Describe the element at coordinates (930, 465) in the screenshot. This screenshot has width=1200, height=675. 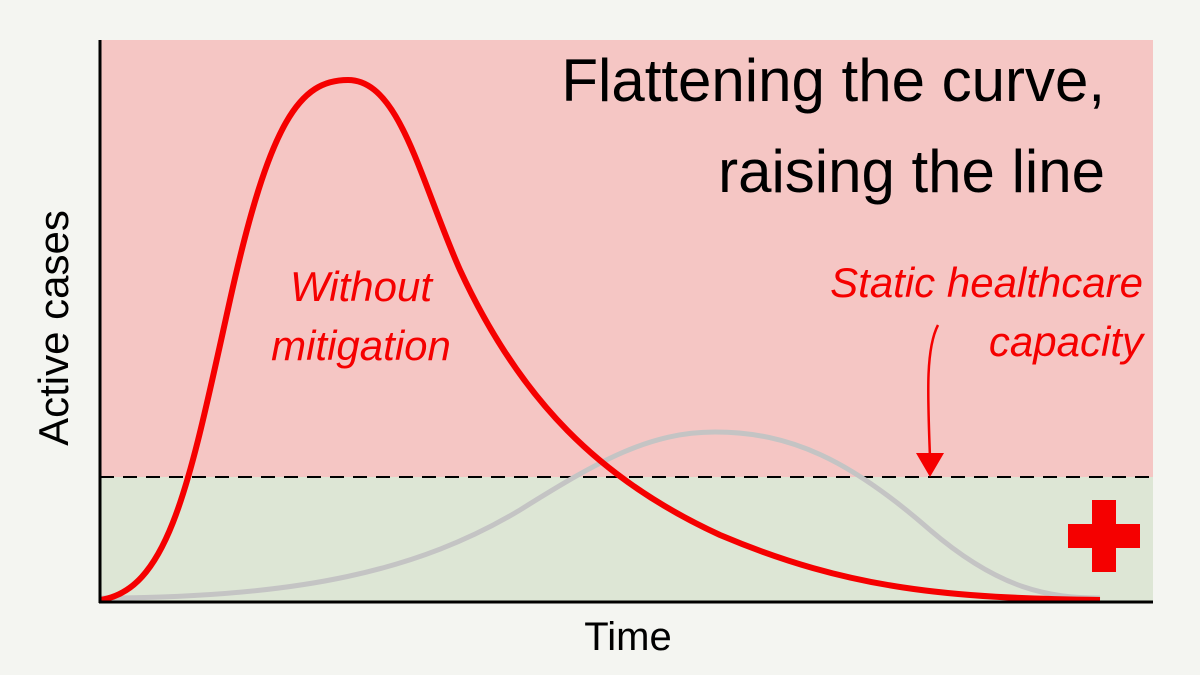
I see `arrow-head` at that location.